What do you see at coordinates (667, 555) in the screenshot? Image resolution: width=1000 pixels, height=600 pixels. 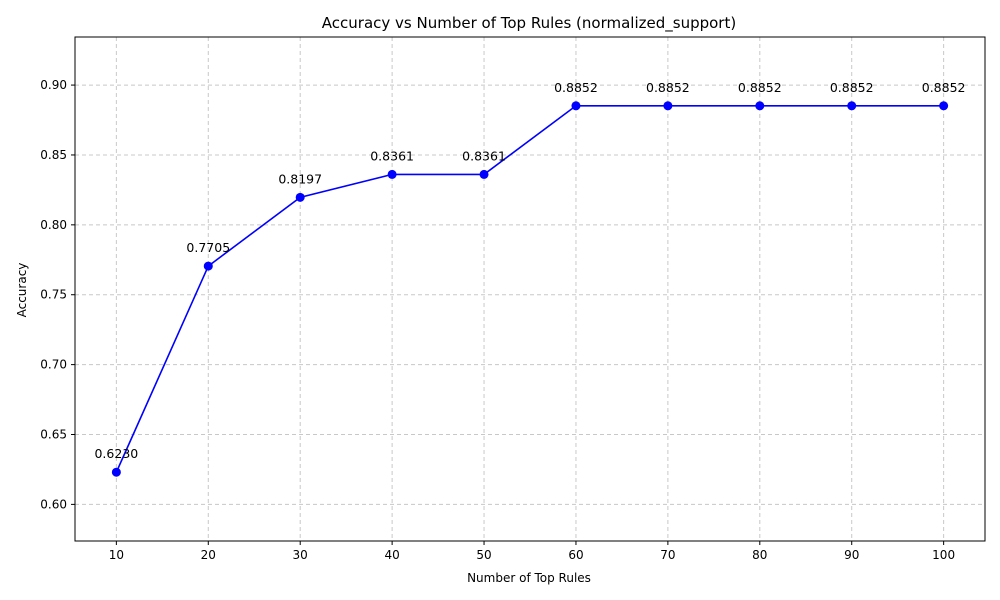 I see `x-tick-label: 70` at bounding box center [667, 555].